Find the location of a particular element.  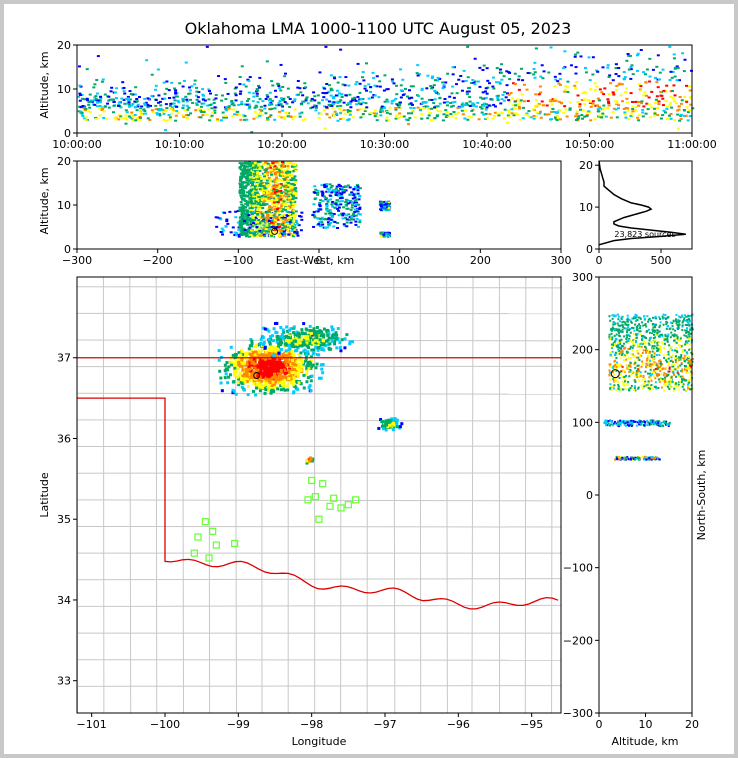

east-west-y-tick-label: 0 is located at coordinates (67, 249).